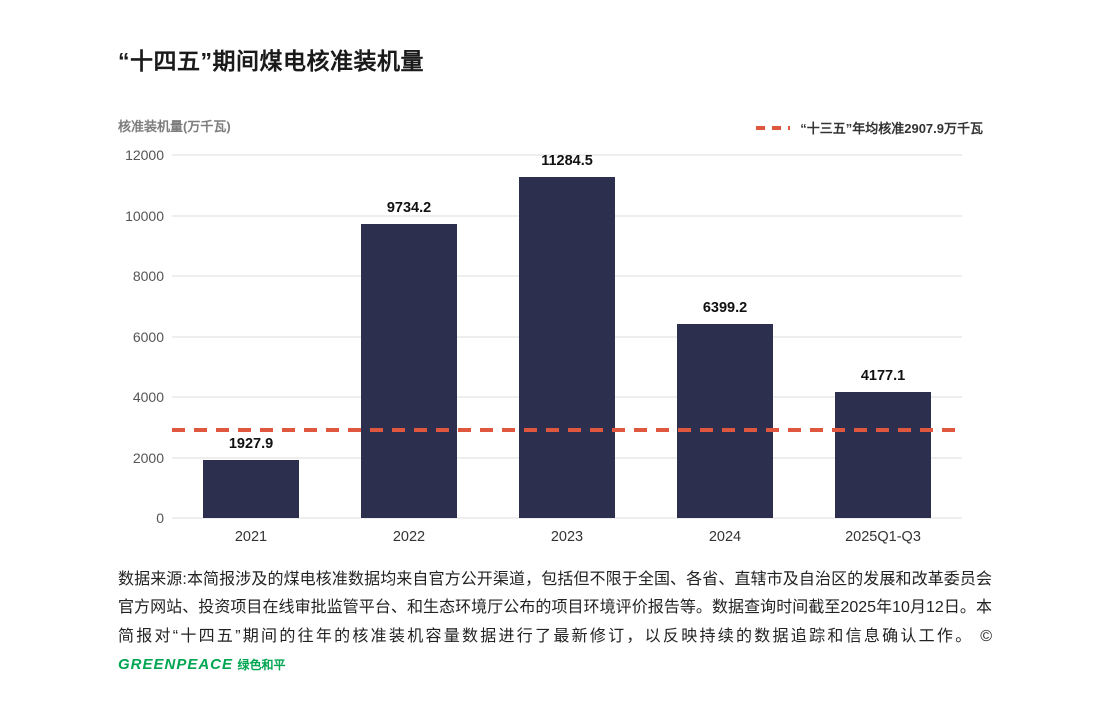 The height and width of the screenshot is (705, 1103). What do you see at coordinates (144, 155) in the screenshot?
I see `y-tick-label: 12000` at bounding box center [144, 155].